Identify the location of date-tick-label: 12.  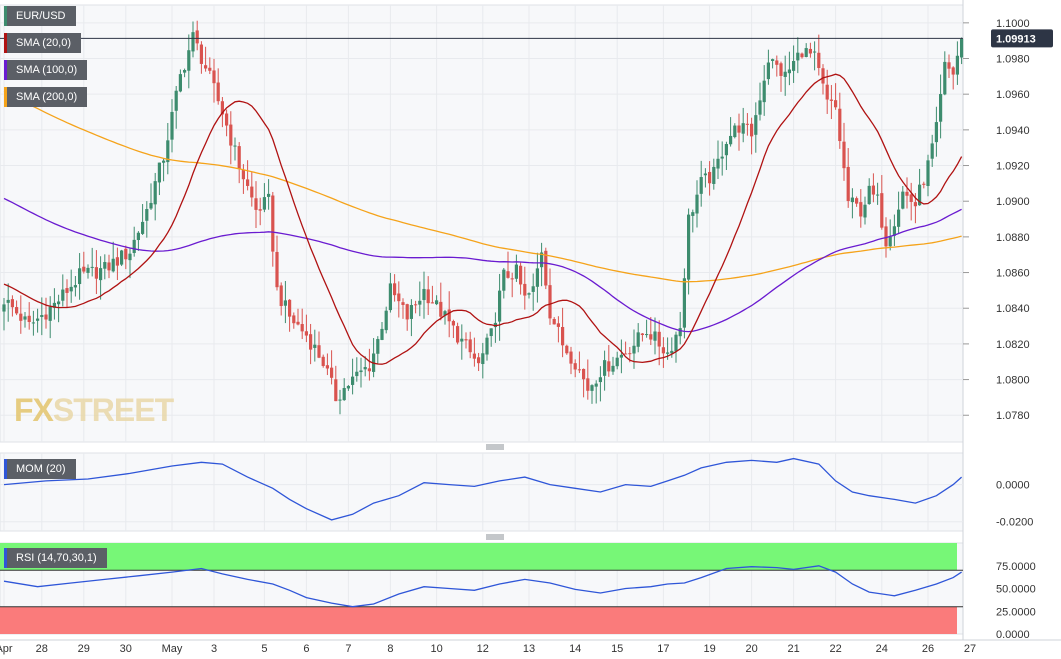
(483, 649).